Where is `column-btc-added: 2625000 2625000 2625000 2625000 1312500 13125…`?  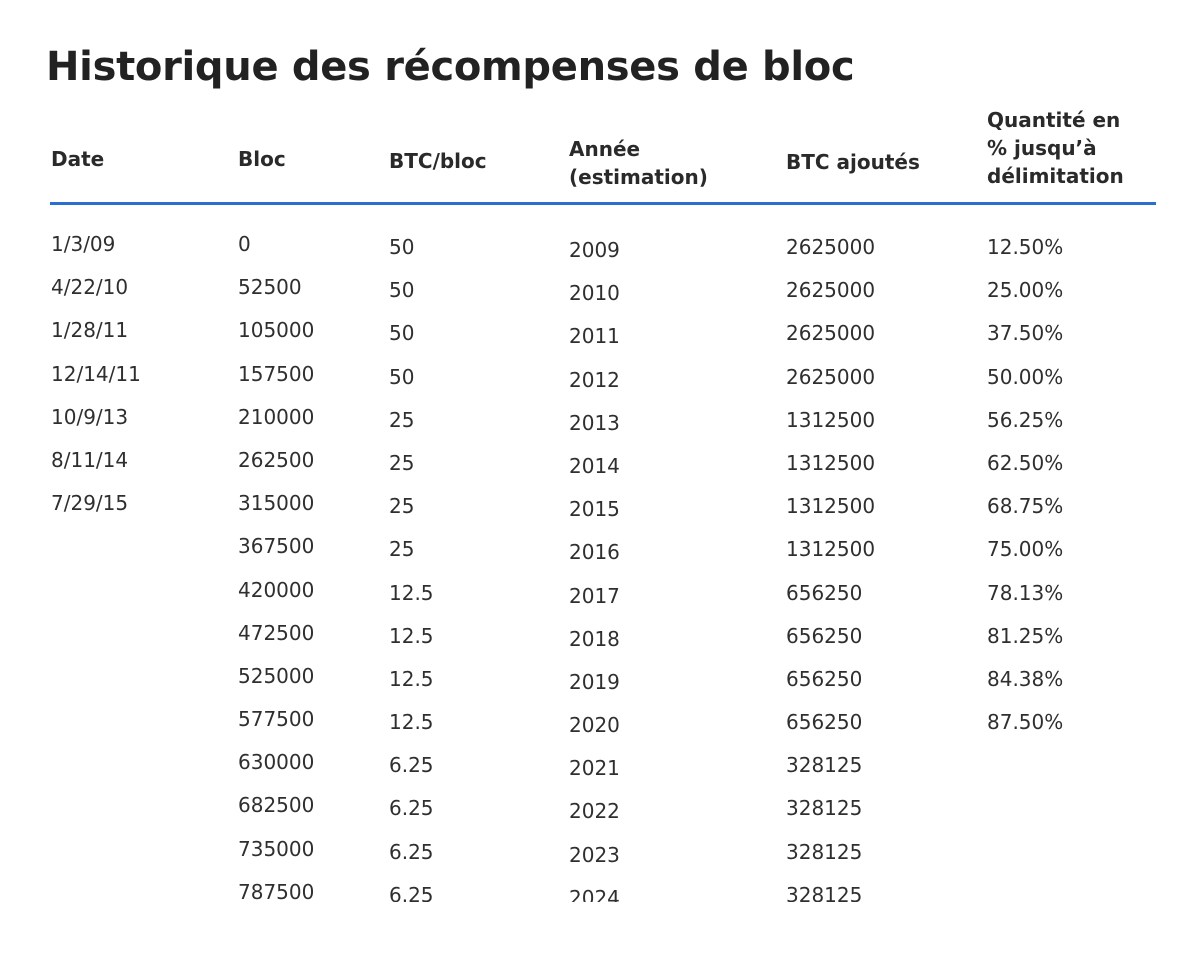 column-btc-added: 2625000 2625000 2625000 2625000 1312500 13125… is located at coordinates (830, 578).